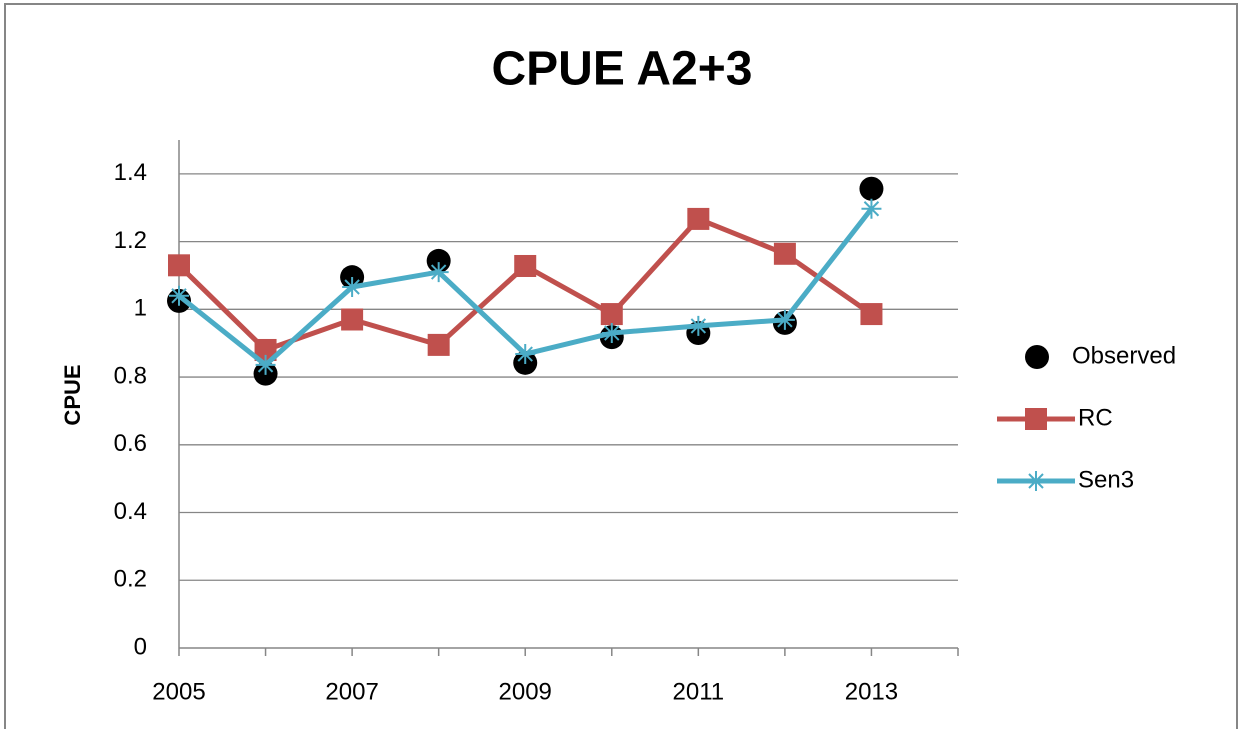 Image resolution: width=1243 pixels, height=729 pixels. Describe the element at coordinates (1106, 479) in the screenshot. I see `legend-label: Sen3` at that location.